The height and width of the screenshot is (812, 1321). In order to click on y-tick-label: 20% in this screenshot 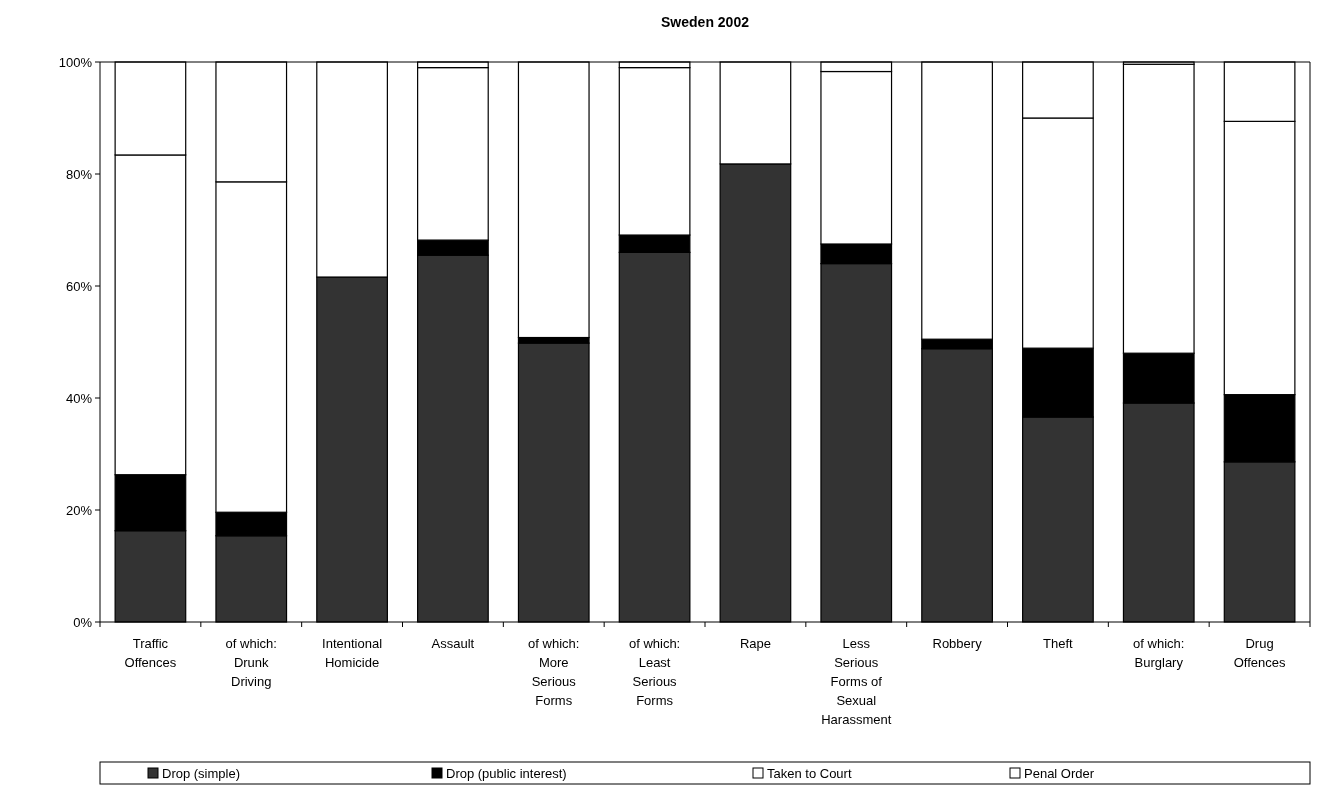, I will do `click(79, 510)`.